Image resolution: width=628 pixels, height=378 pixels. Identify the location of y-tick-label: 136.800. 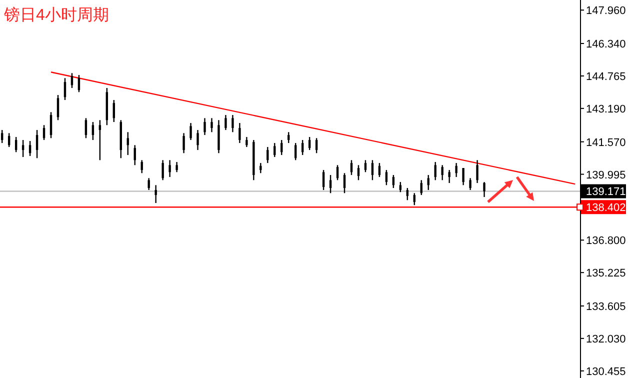
(606, 241).